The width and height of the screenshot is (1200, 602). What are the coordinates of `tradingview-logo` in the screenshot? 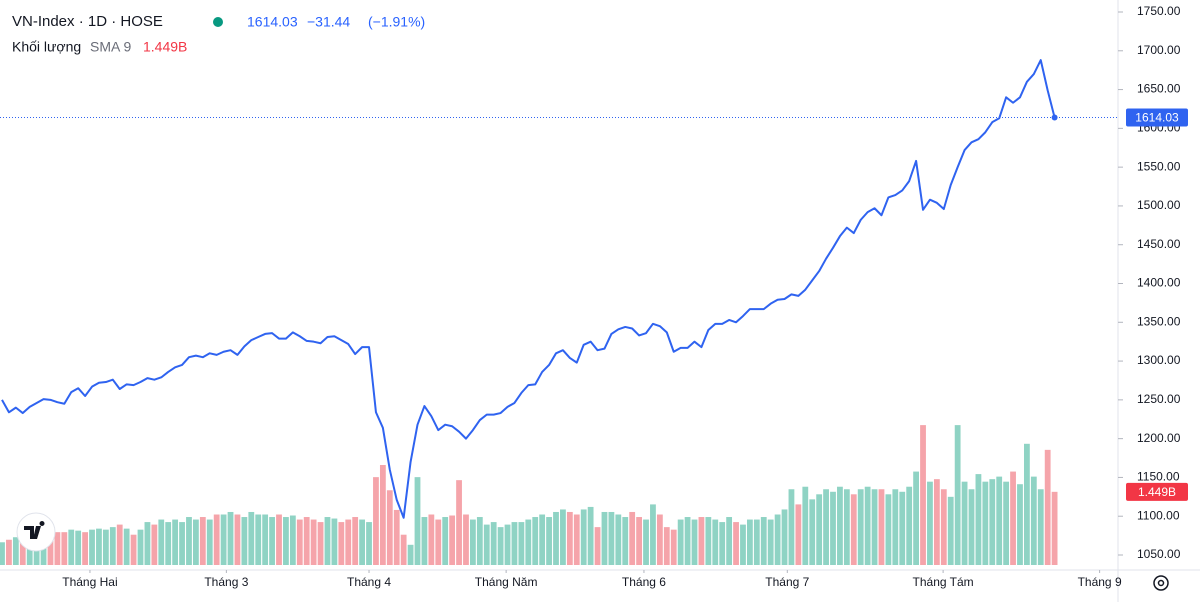 It's located at (36, 532).